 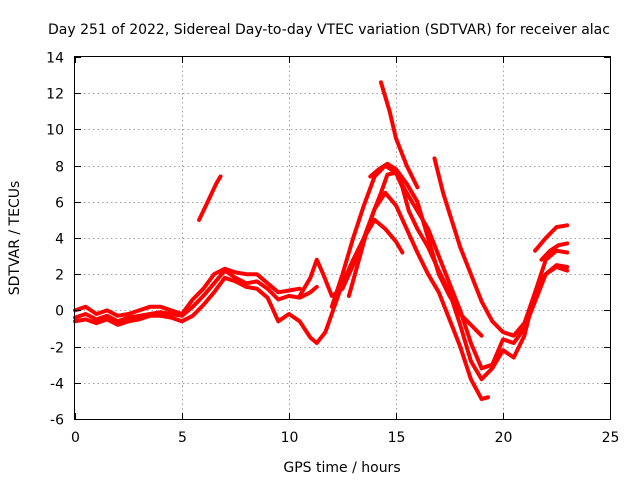 What do you see at coordinates (611, 438) in the screenshot?
I see `x-tick-label: 25` at bounding box center [611, 438].